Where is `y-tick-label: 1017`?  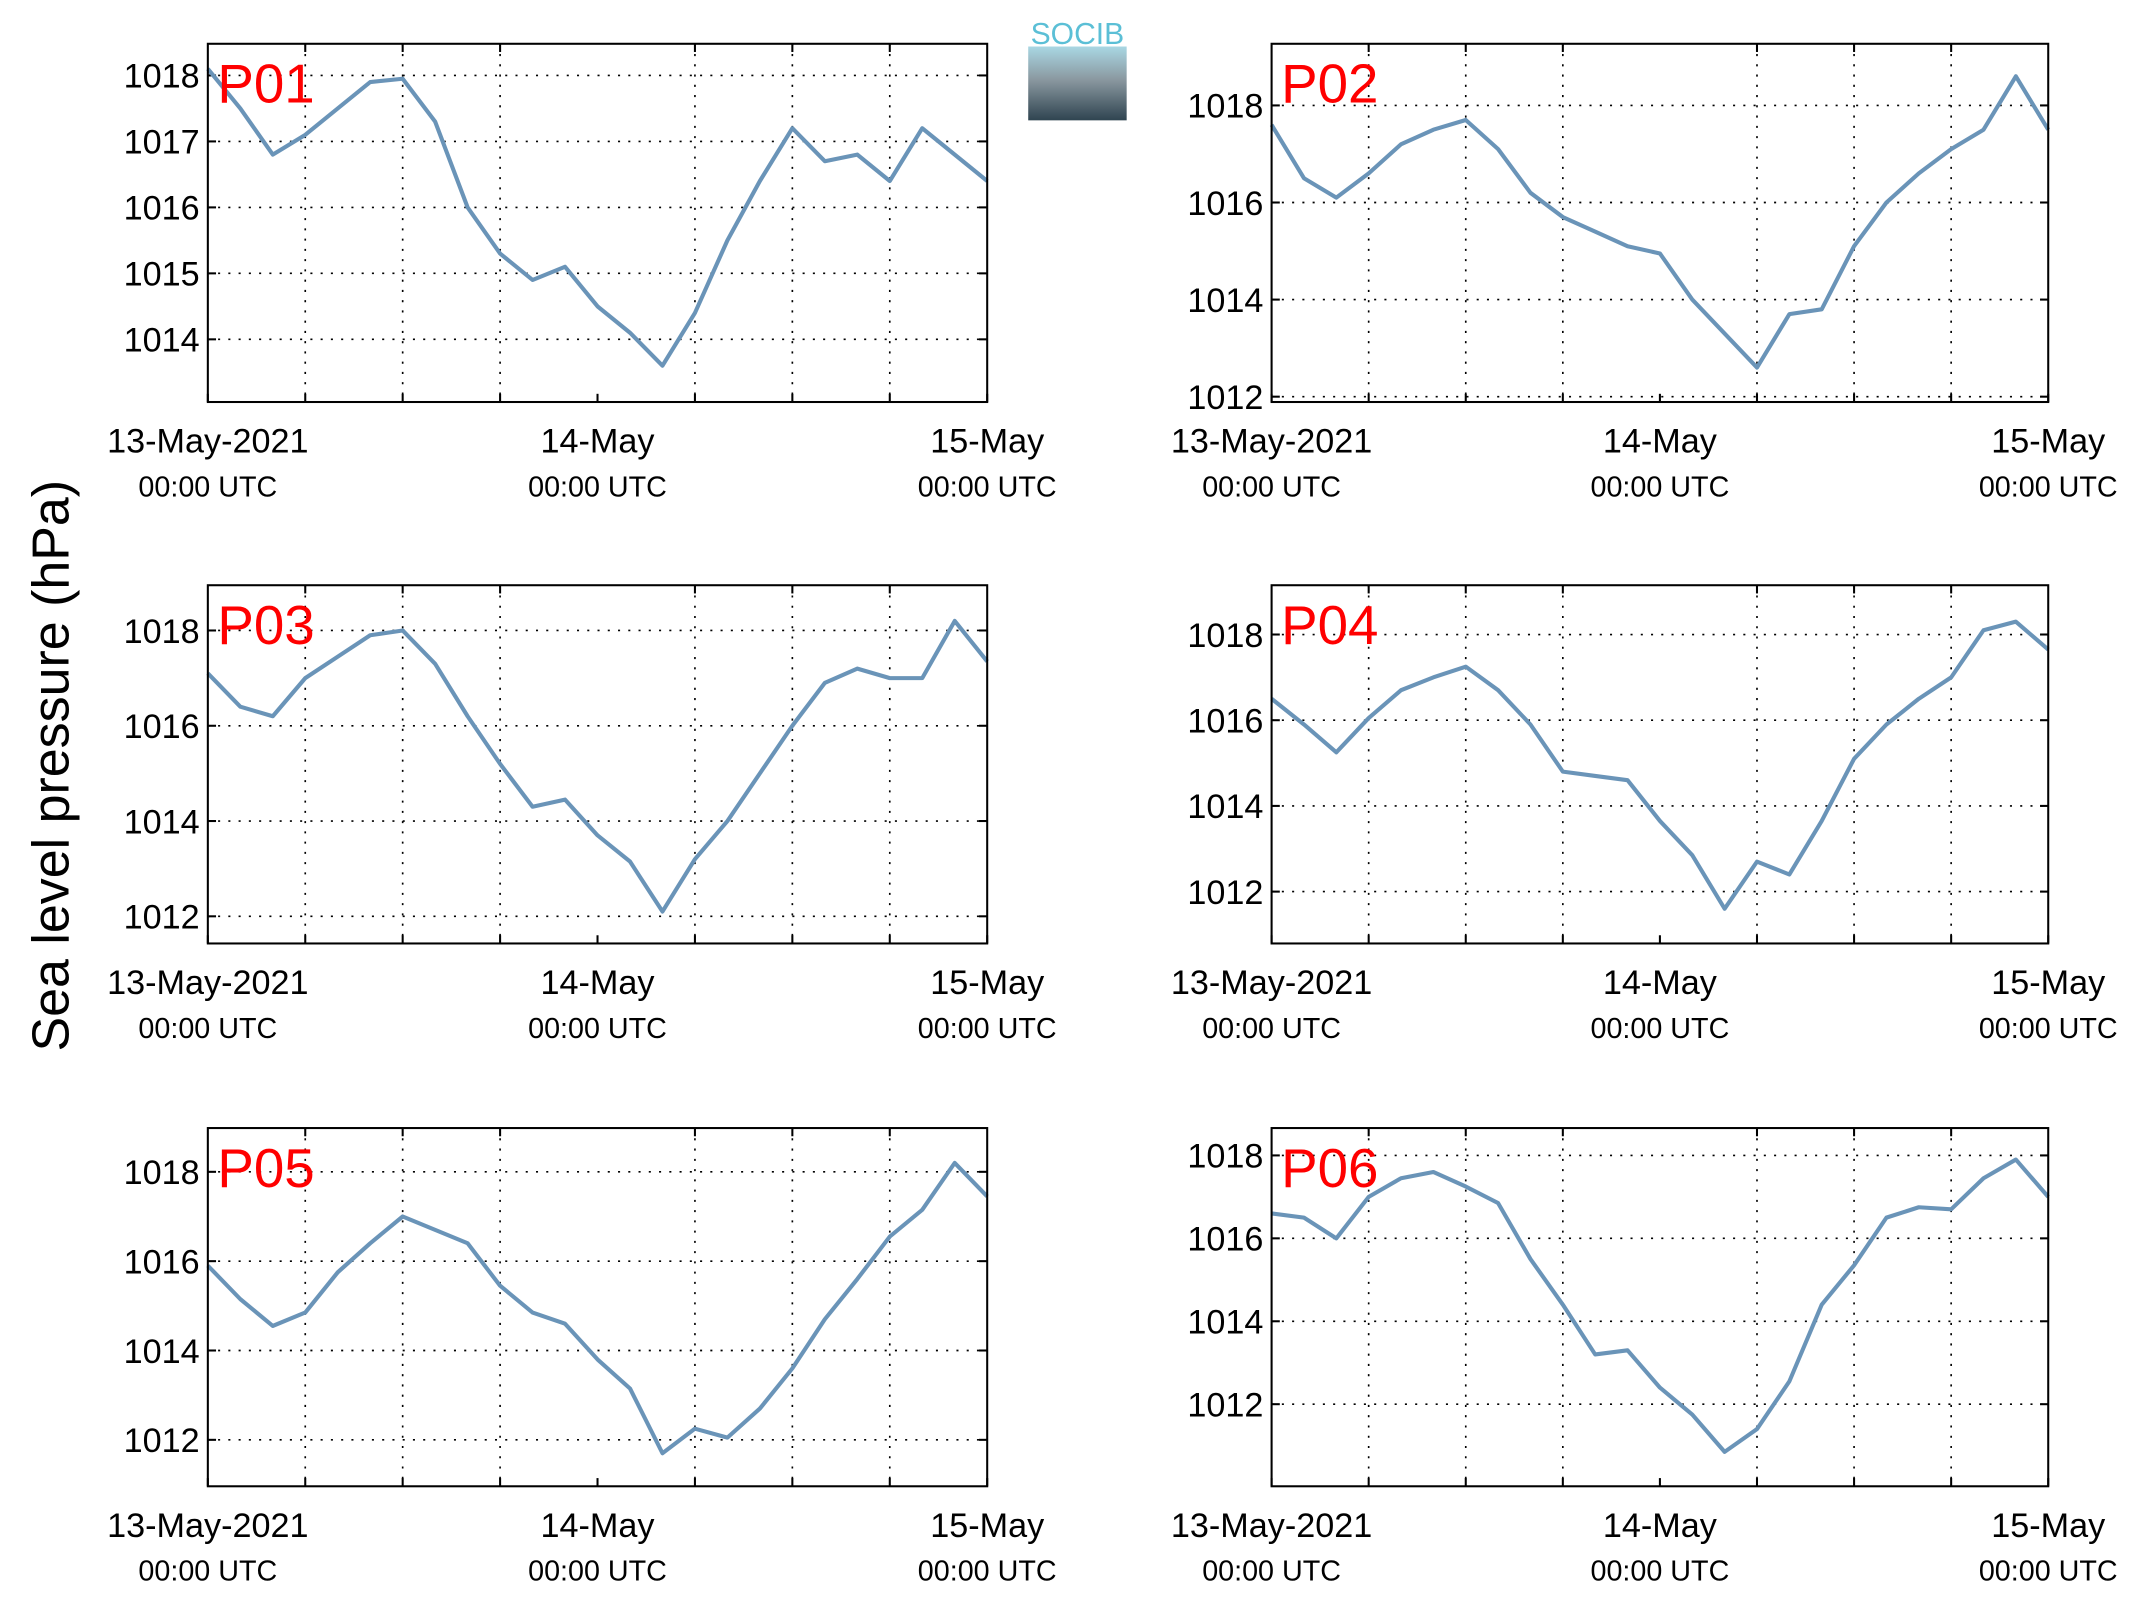 y-tick-label: 1017 is located at coordinates (162, 143).